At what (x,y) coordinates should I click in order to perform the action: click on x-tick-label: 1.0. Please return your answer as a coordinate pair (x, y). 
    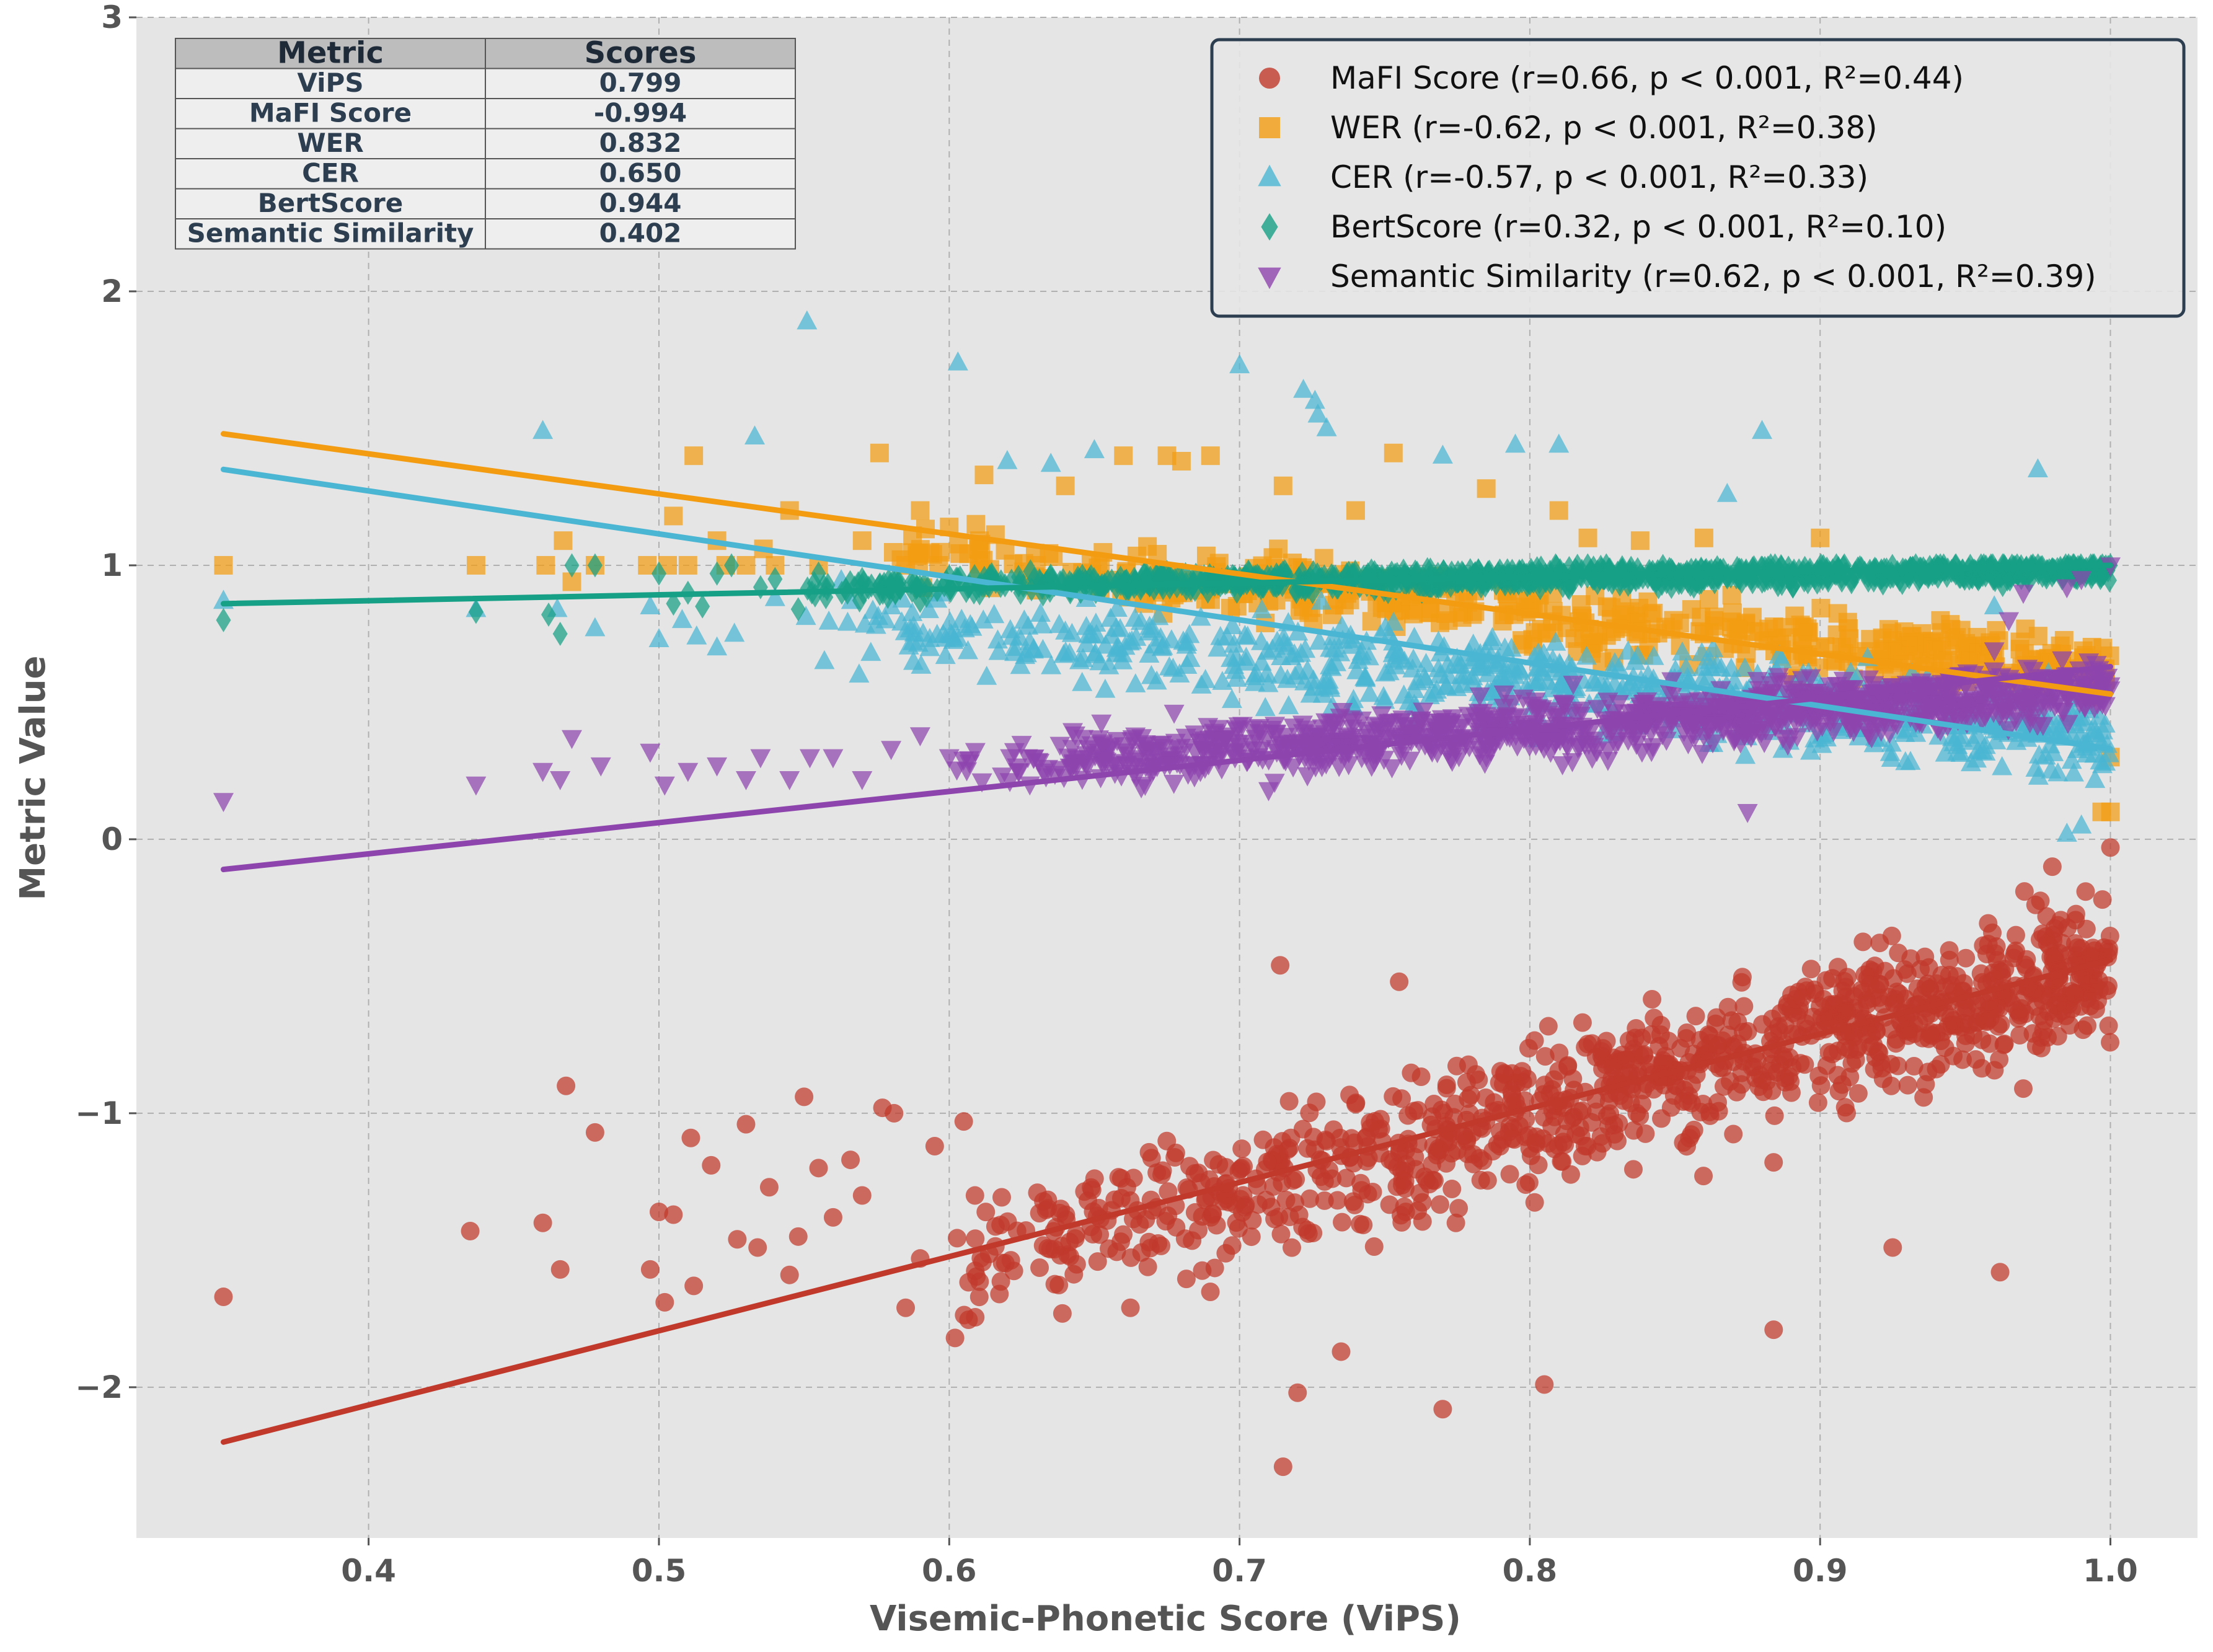
    Looking at the image, I should click on (2110, 1571).